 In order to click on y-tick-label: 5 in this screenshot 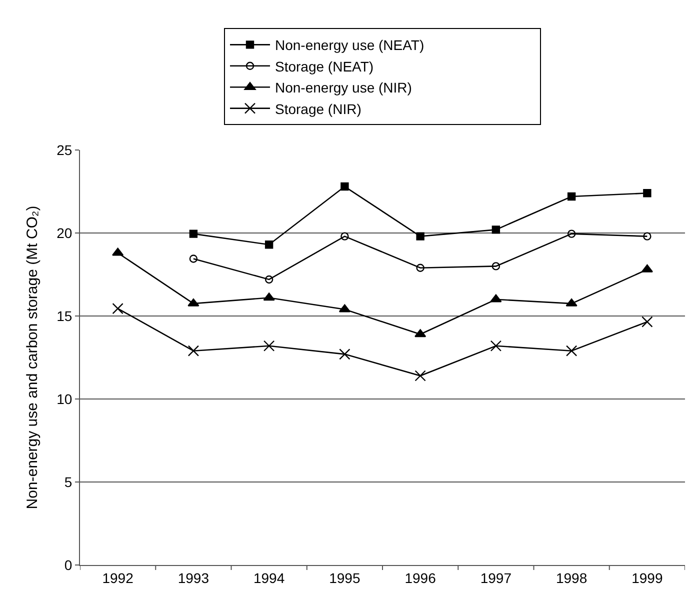, I will do `click(68, 482)`.